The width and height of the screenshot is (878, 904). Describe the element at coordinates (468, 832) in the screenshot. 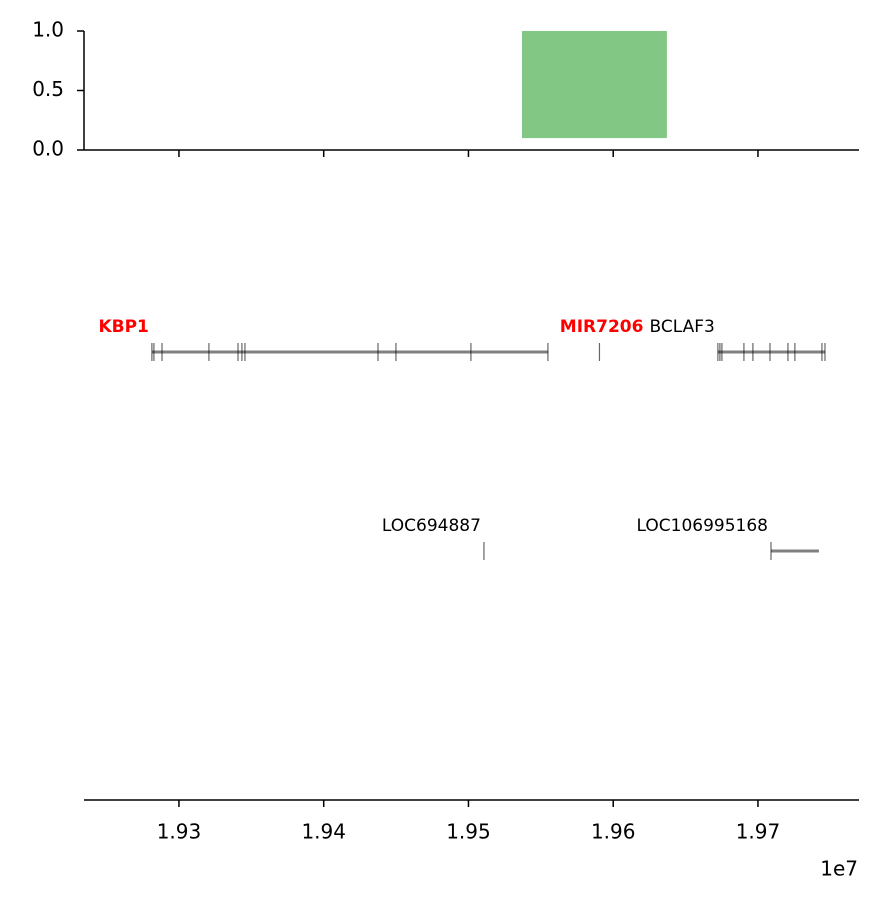

I see `x-tick-label: 1.95` at that location.